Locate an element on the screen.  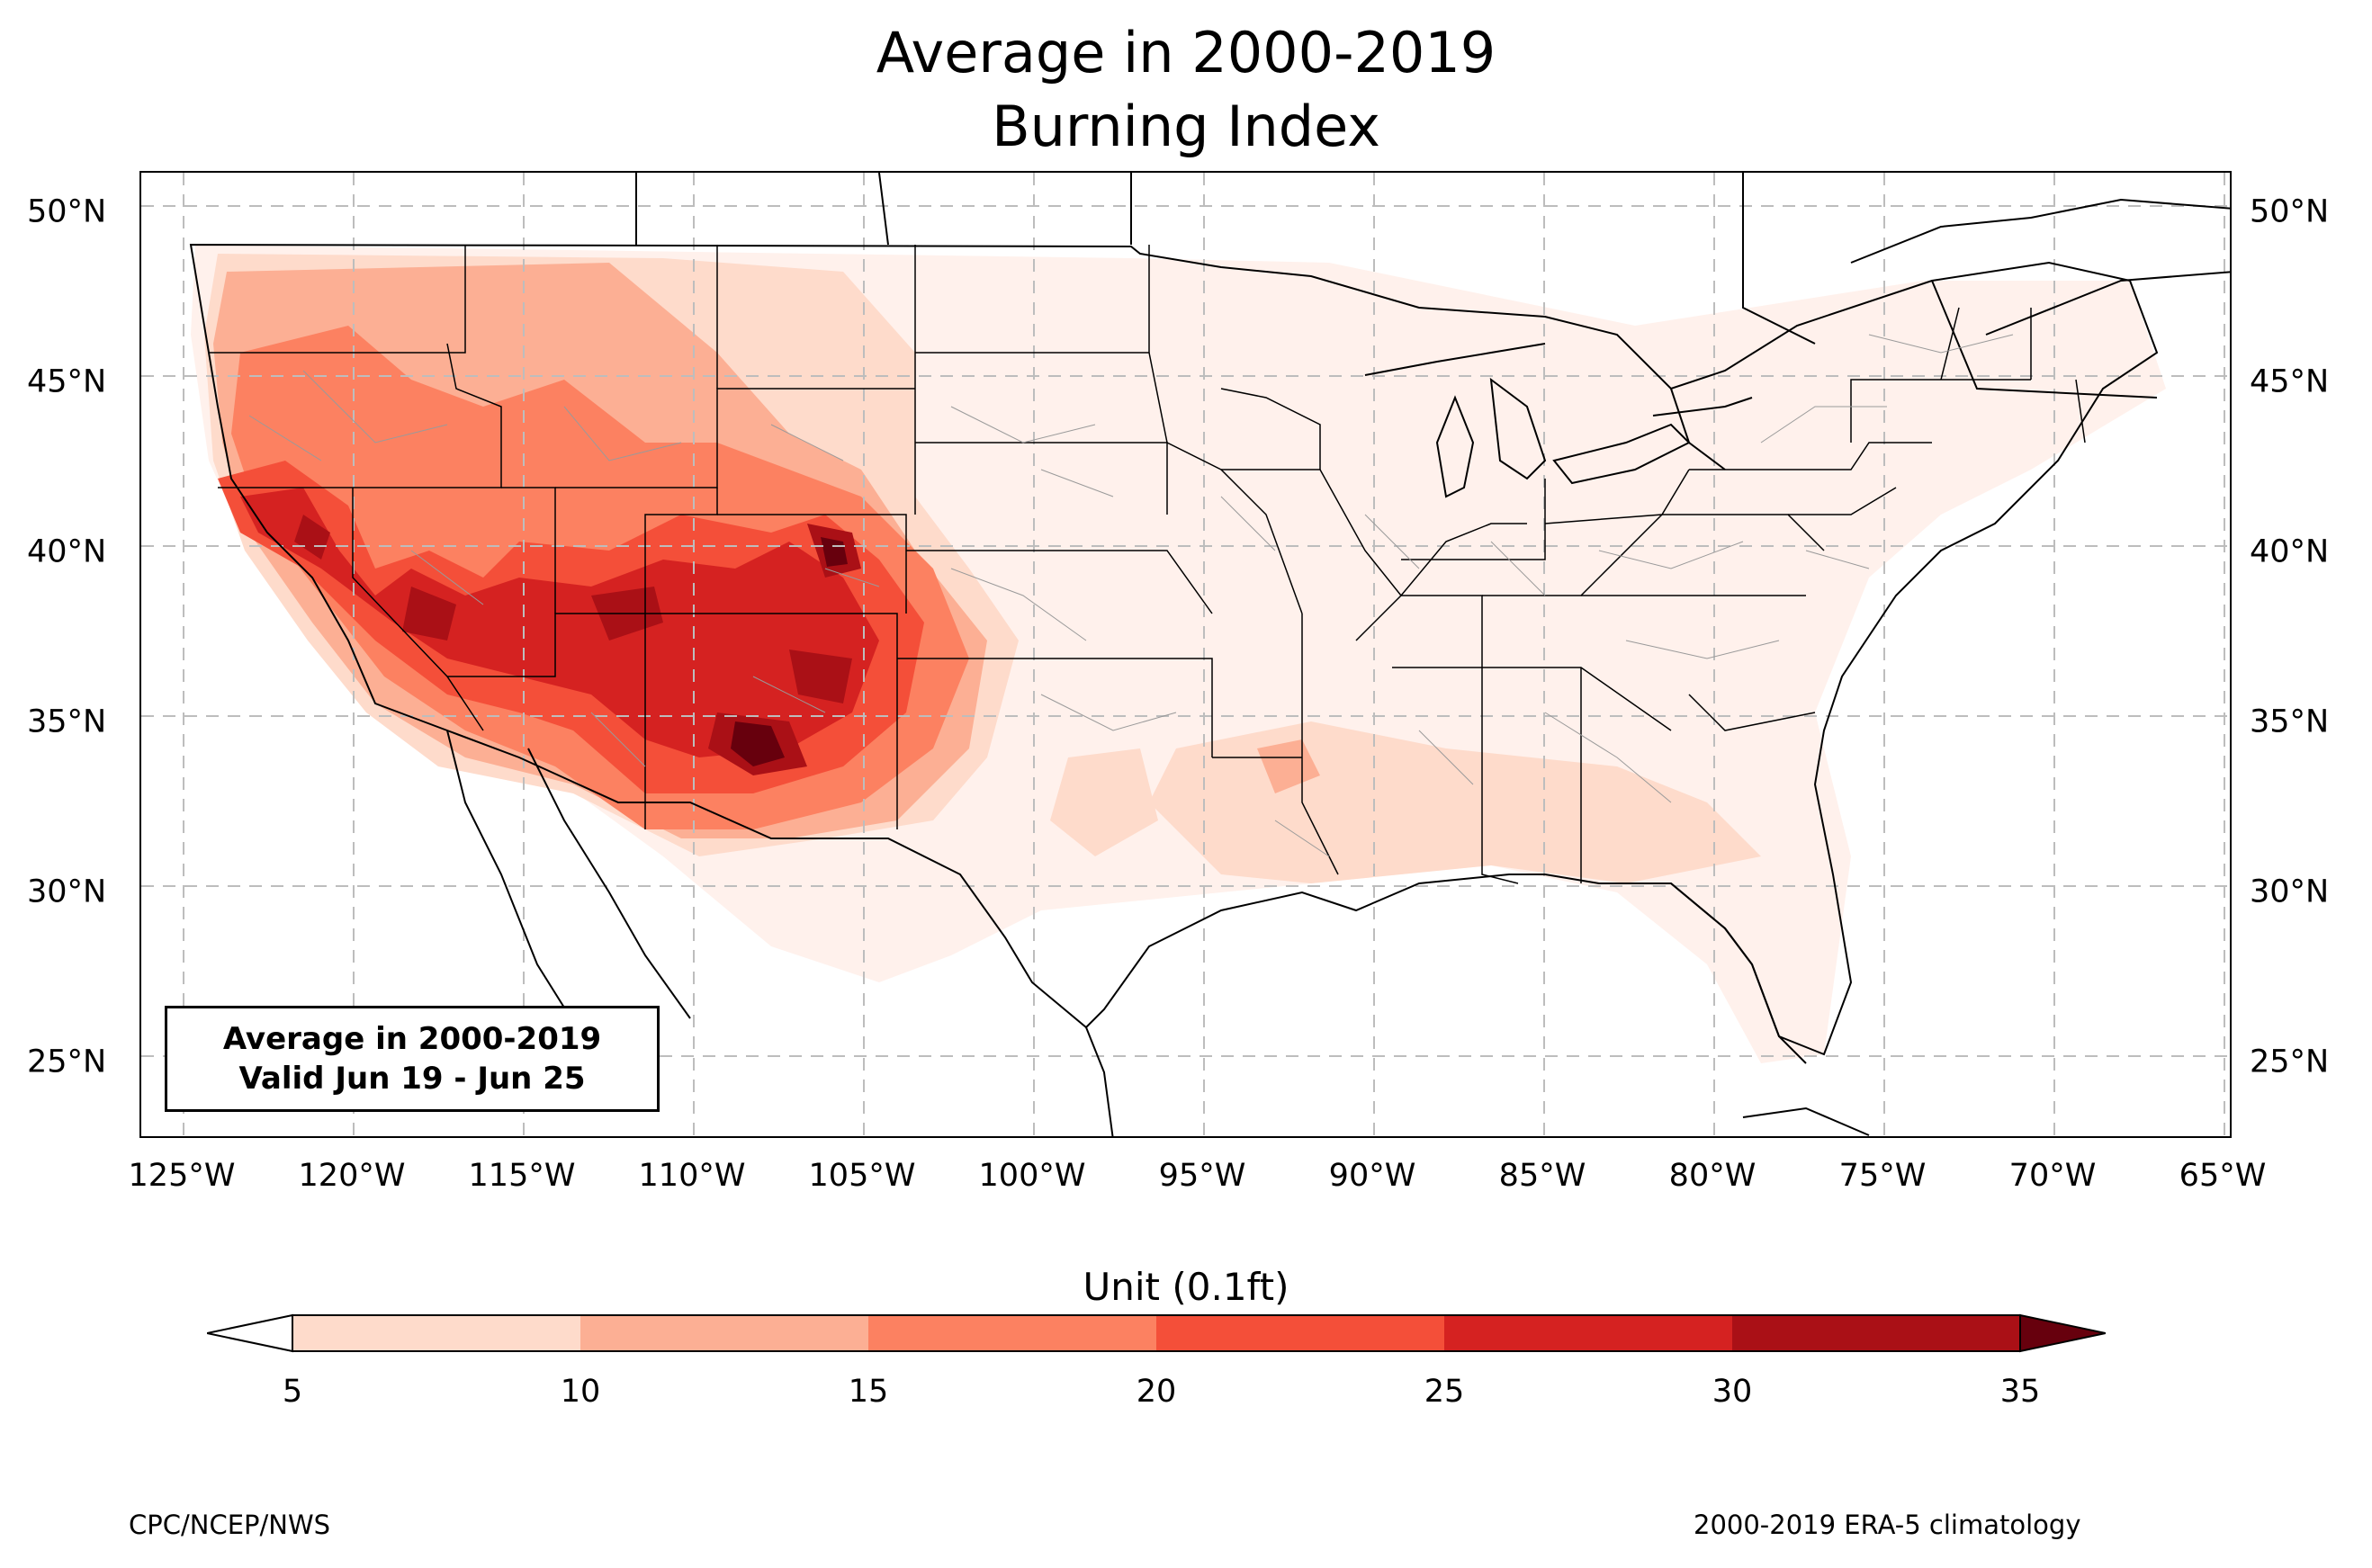
mexico-east-coast is located at coordinates (1099, 1081).